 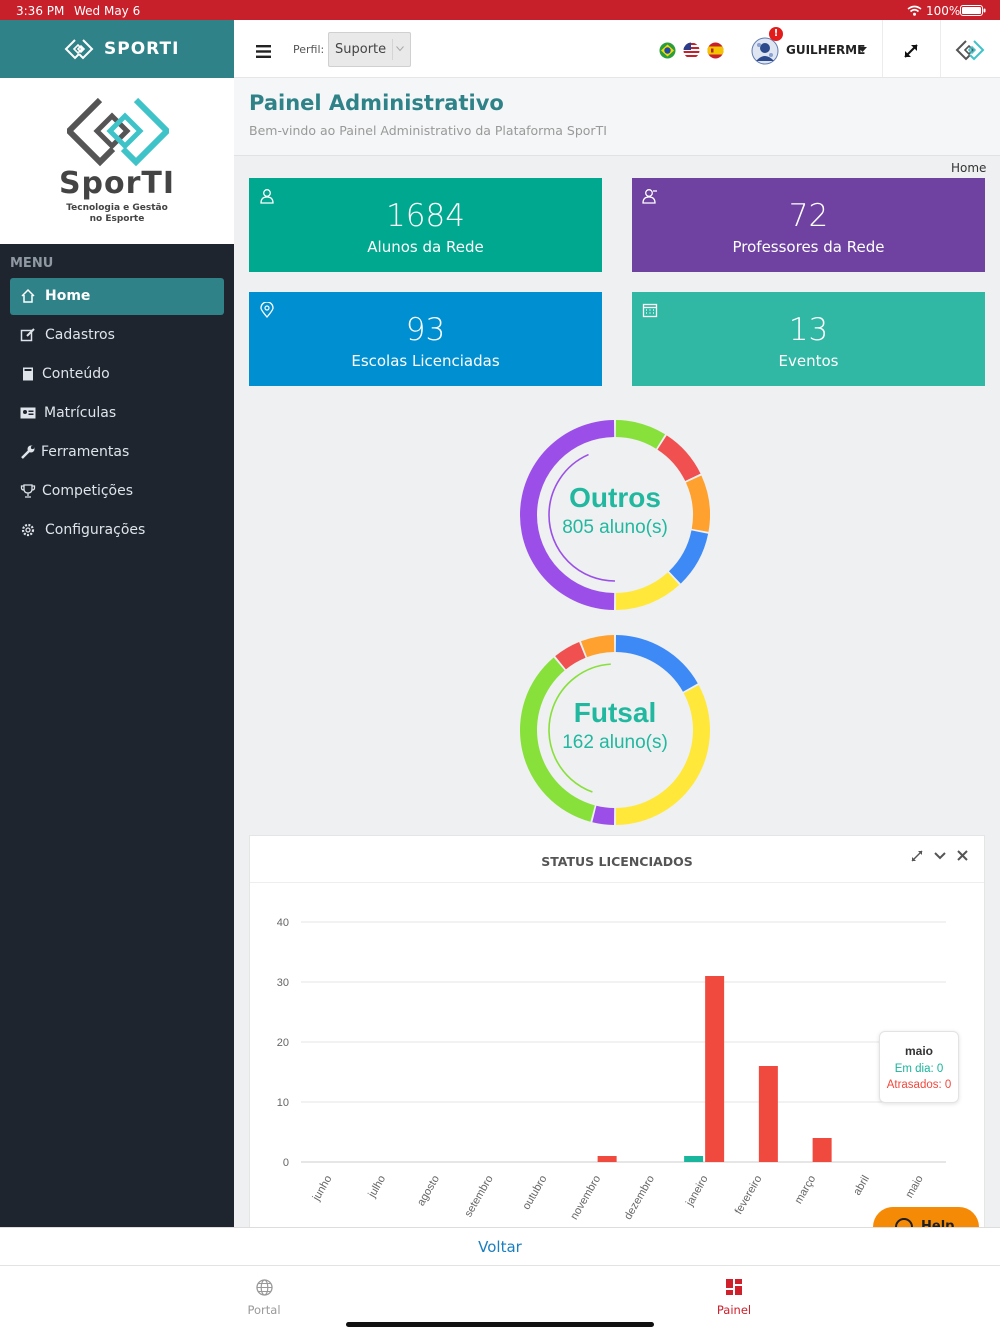 What do you see at coordinates (117, 335) in the screenshot?
I see `sidebar-item-cadastros: Cadastros` at bounding box center [117, 335].